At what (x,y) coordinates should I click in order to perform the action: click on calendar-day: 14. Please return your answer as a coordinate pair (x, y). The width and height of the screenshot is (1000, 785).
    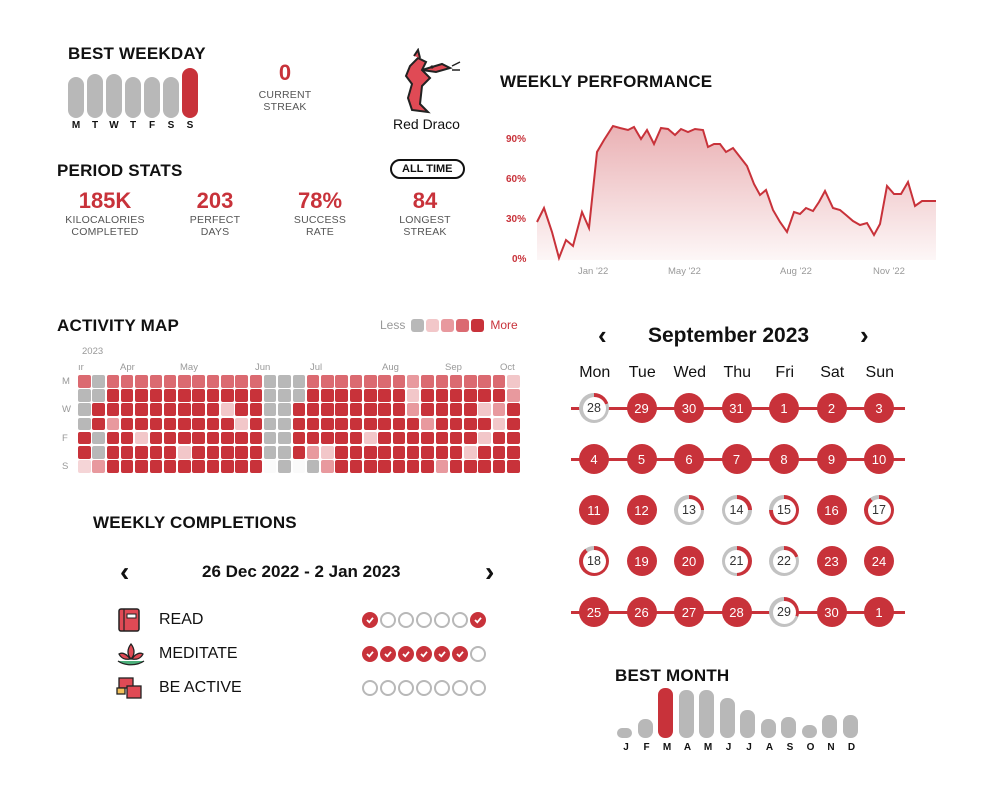
    Looking at the image, I should click on (737, 510).